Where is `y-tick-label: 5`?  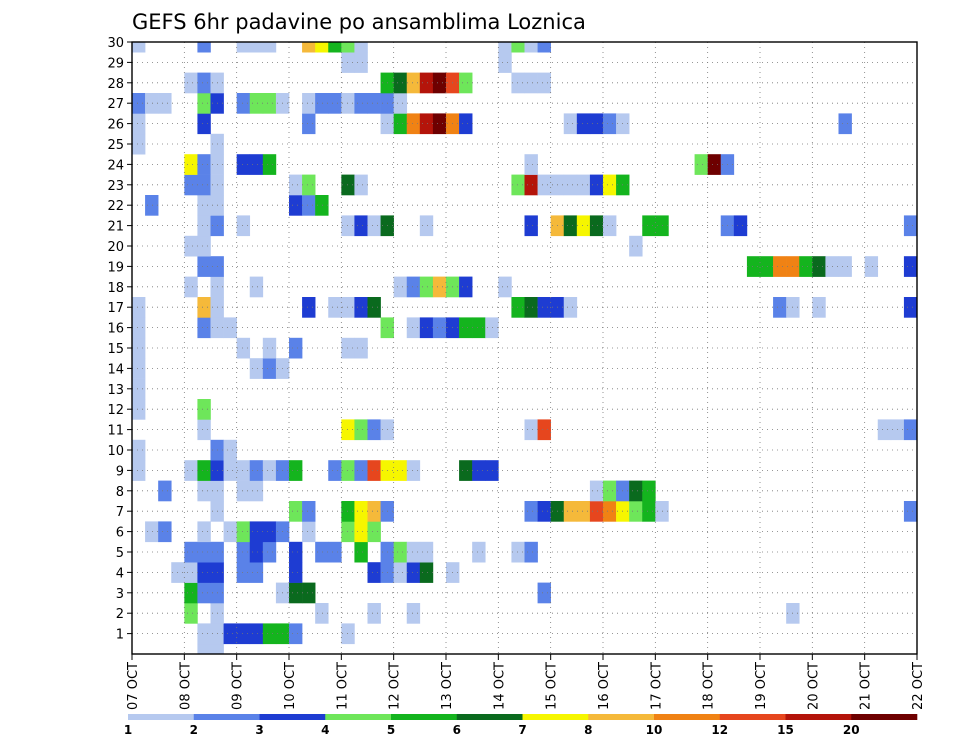
y-tick-label: 5 is located at coordinates (120, 553).